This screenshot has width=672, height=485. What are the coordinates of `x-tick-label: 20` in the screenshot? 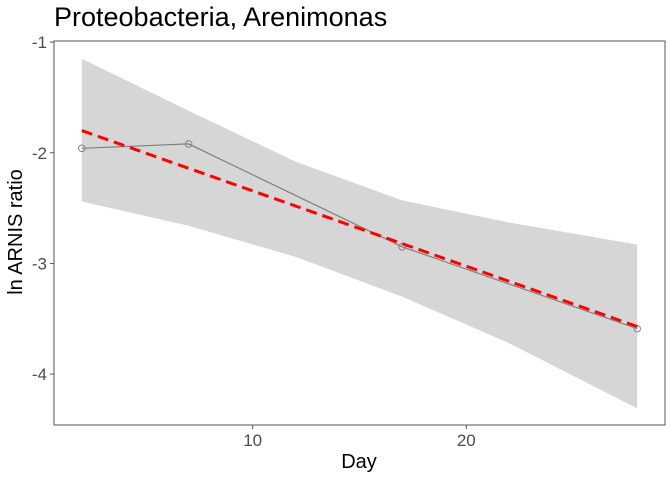 It's located at (466, 440).